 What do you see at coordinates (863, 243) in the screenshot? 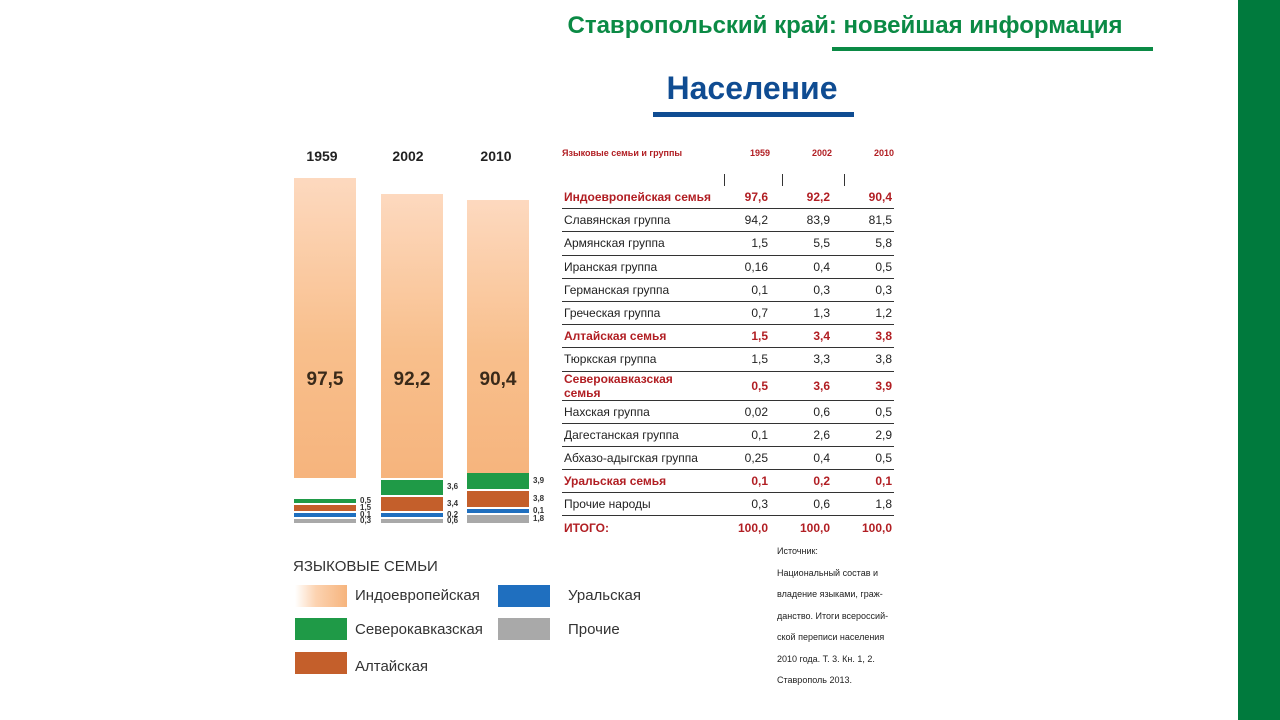
I see `table-cell-value: 5,8` at bounding box center [863, 243].